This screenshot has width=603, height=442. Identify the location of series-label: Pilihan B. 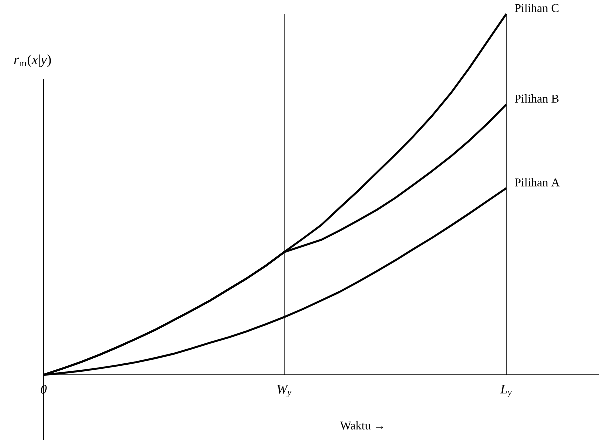
(537, 99).